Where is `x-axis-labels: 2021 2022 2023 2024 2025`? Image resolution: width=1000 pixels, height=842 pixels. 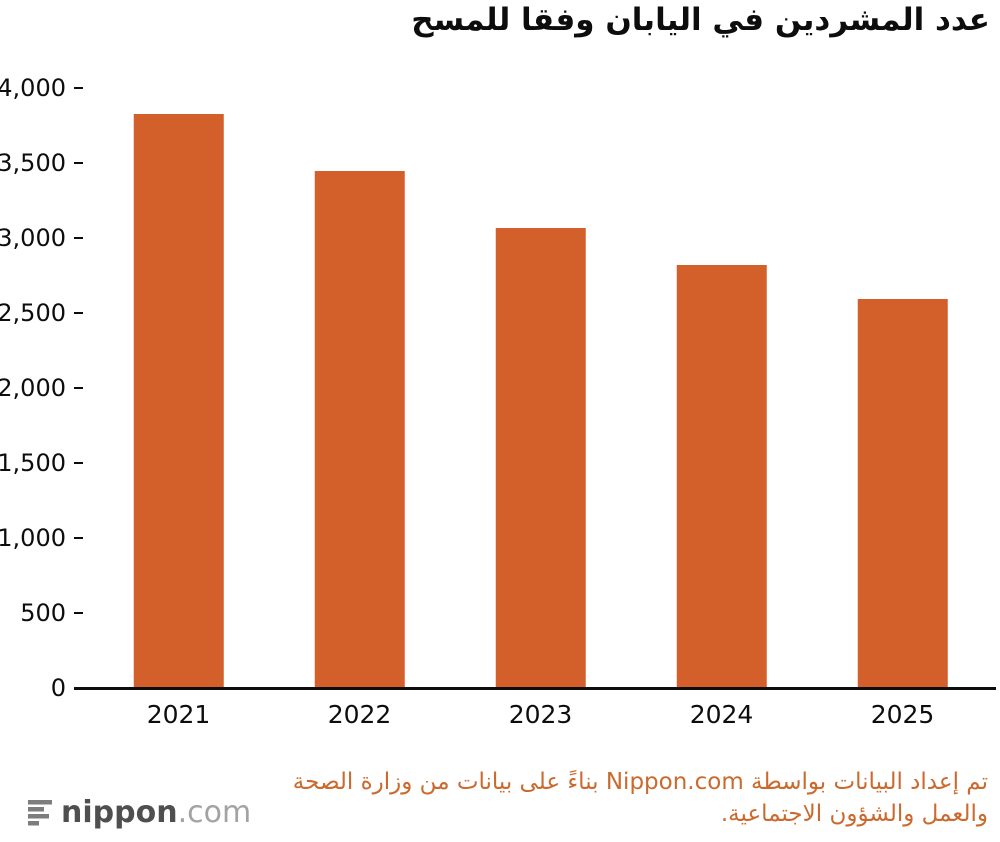
x-axis-labels: 2021 2022 2023 2024 2025 is located at coordinates (540, 717).